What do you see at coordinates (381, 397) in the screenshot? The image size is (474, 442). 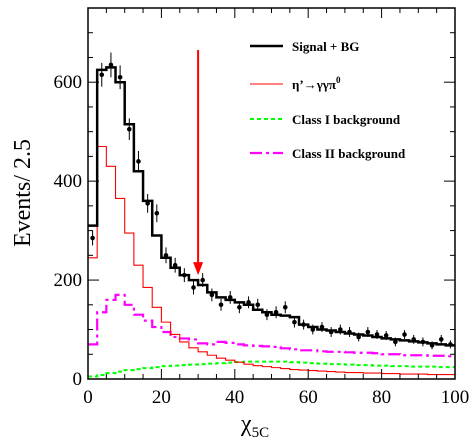 I see `x-tick-label: 80` at bounding box center [381, 397].